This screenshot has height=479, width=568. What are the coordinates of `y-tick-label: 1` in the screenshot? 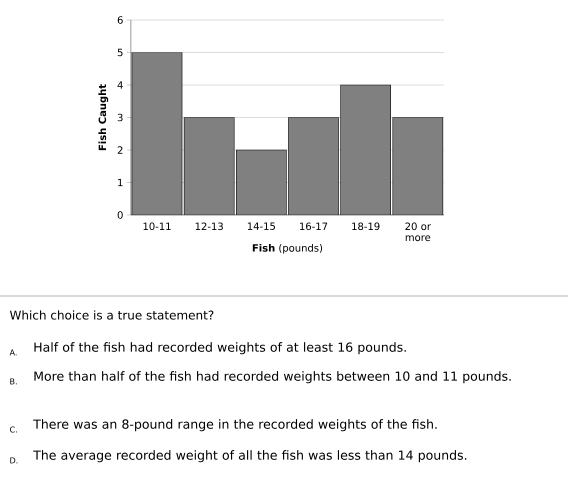 It's located at (120, 182).